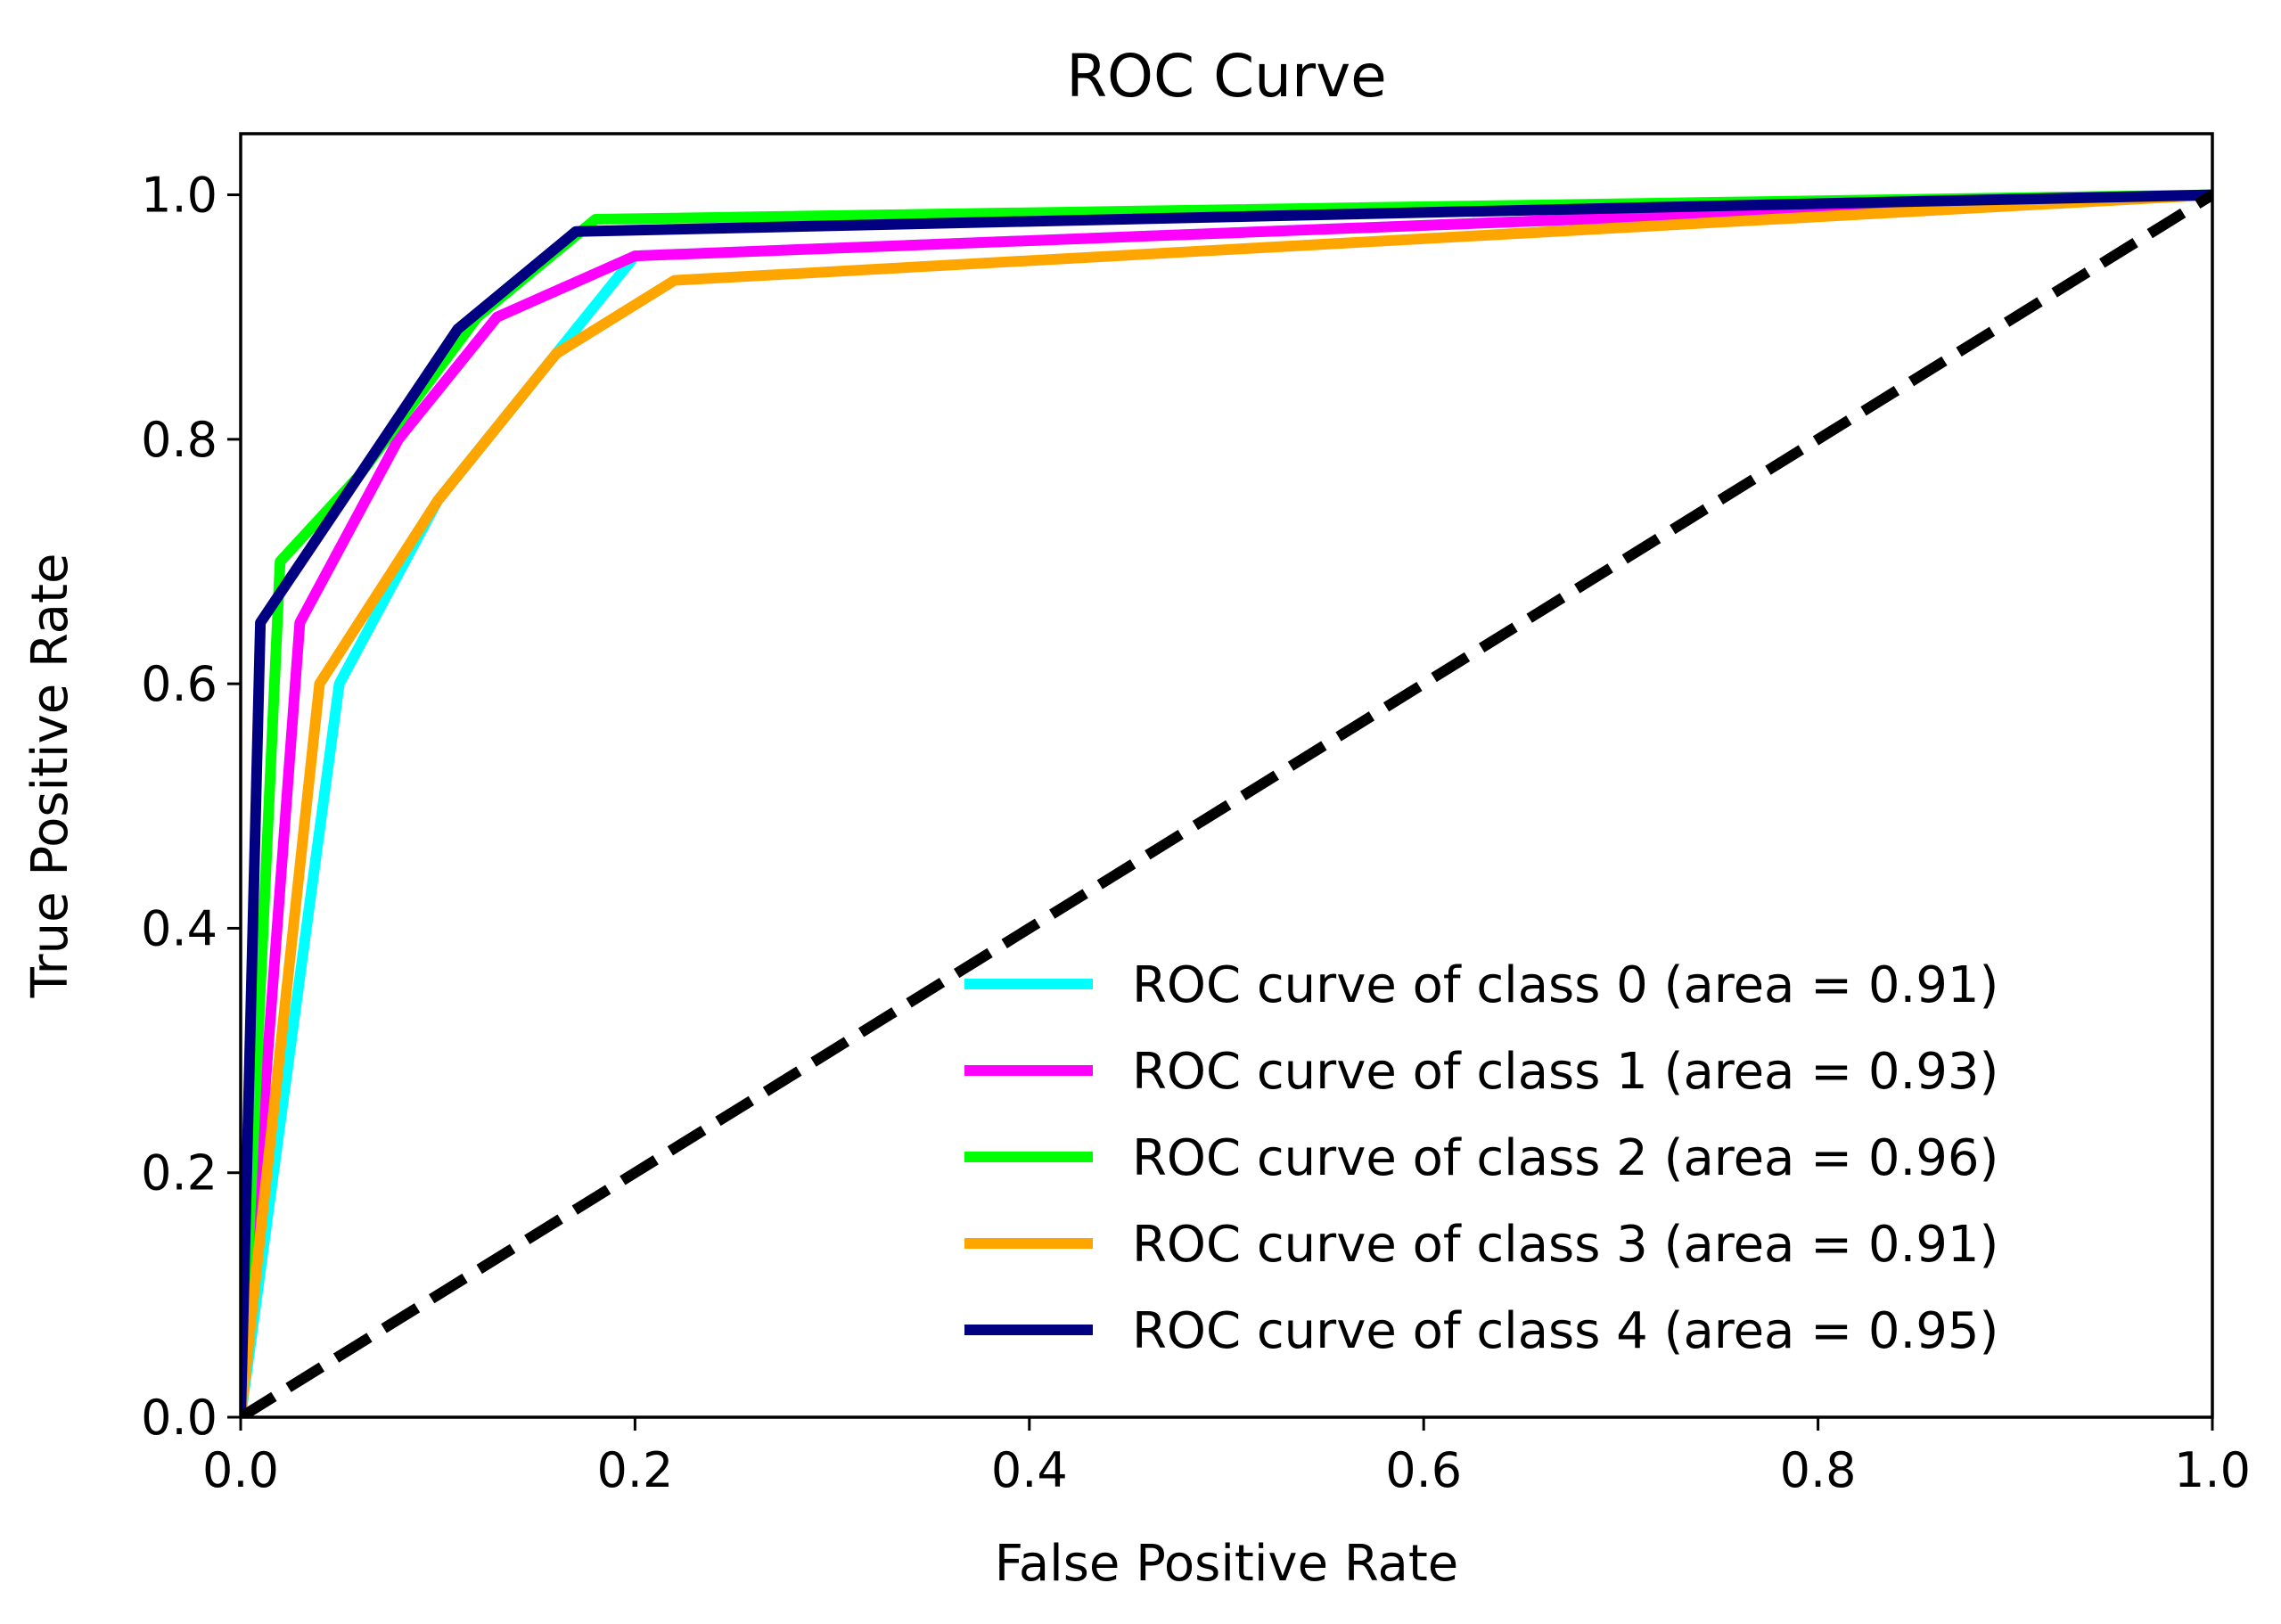  What do you see at coordinates (179, 440) in the screenshot?
I see `y-tick-label: 0.8` at bounding box center [179, 440].